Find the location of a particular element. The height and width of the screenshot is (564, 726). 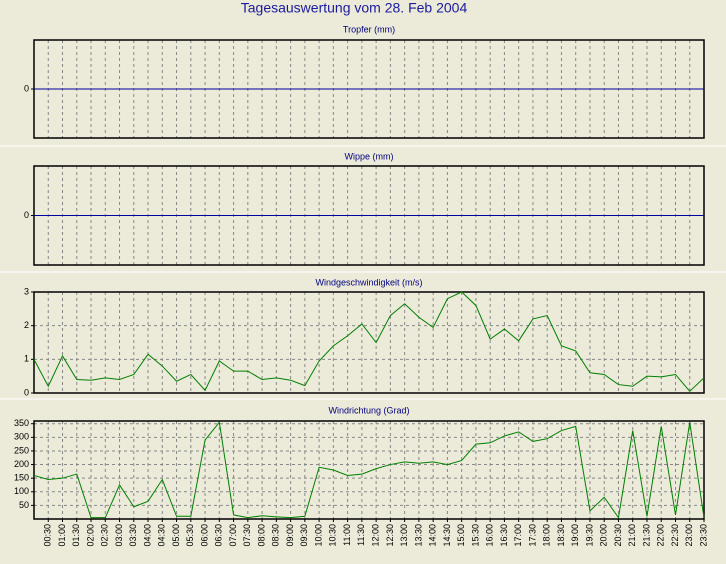

x-tick-label: 19:30 is located at coordinates (589, 535).